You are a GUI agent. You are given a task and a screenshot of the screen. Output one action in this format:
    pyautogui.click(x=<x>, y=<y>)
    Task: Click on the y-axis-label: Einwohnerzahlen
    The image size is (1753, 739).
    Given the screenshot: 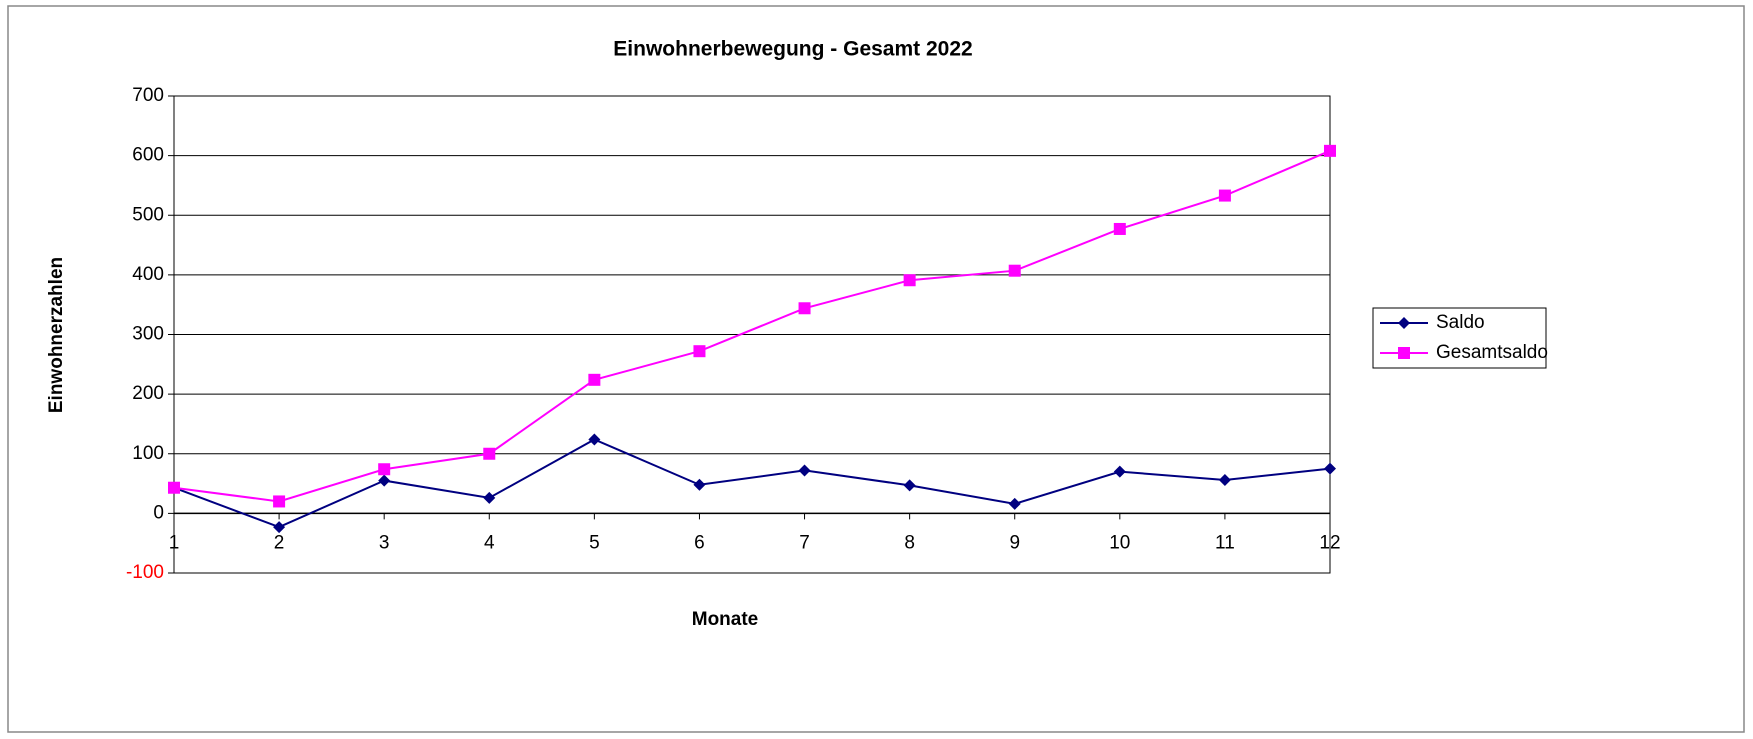 What is the action you would take?
    pyautogui.click(x=56, y=335)
    